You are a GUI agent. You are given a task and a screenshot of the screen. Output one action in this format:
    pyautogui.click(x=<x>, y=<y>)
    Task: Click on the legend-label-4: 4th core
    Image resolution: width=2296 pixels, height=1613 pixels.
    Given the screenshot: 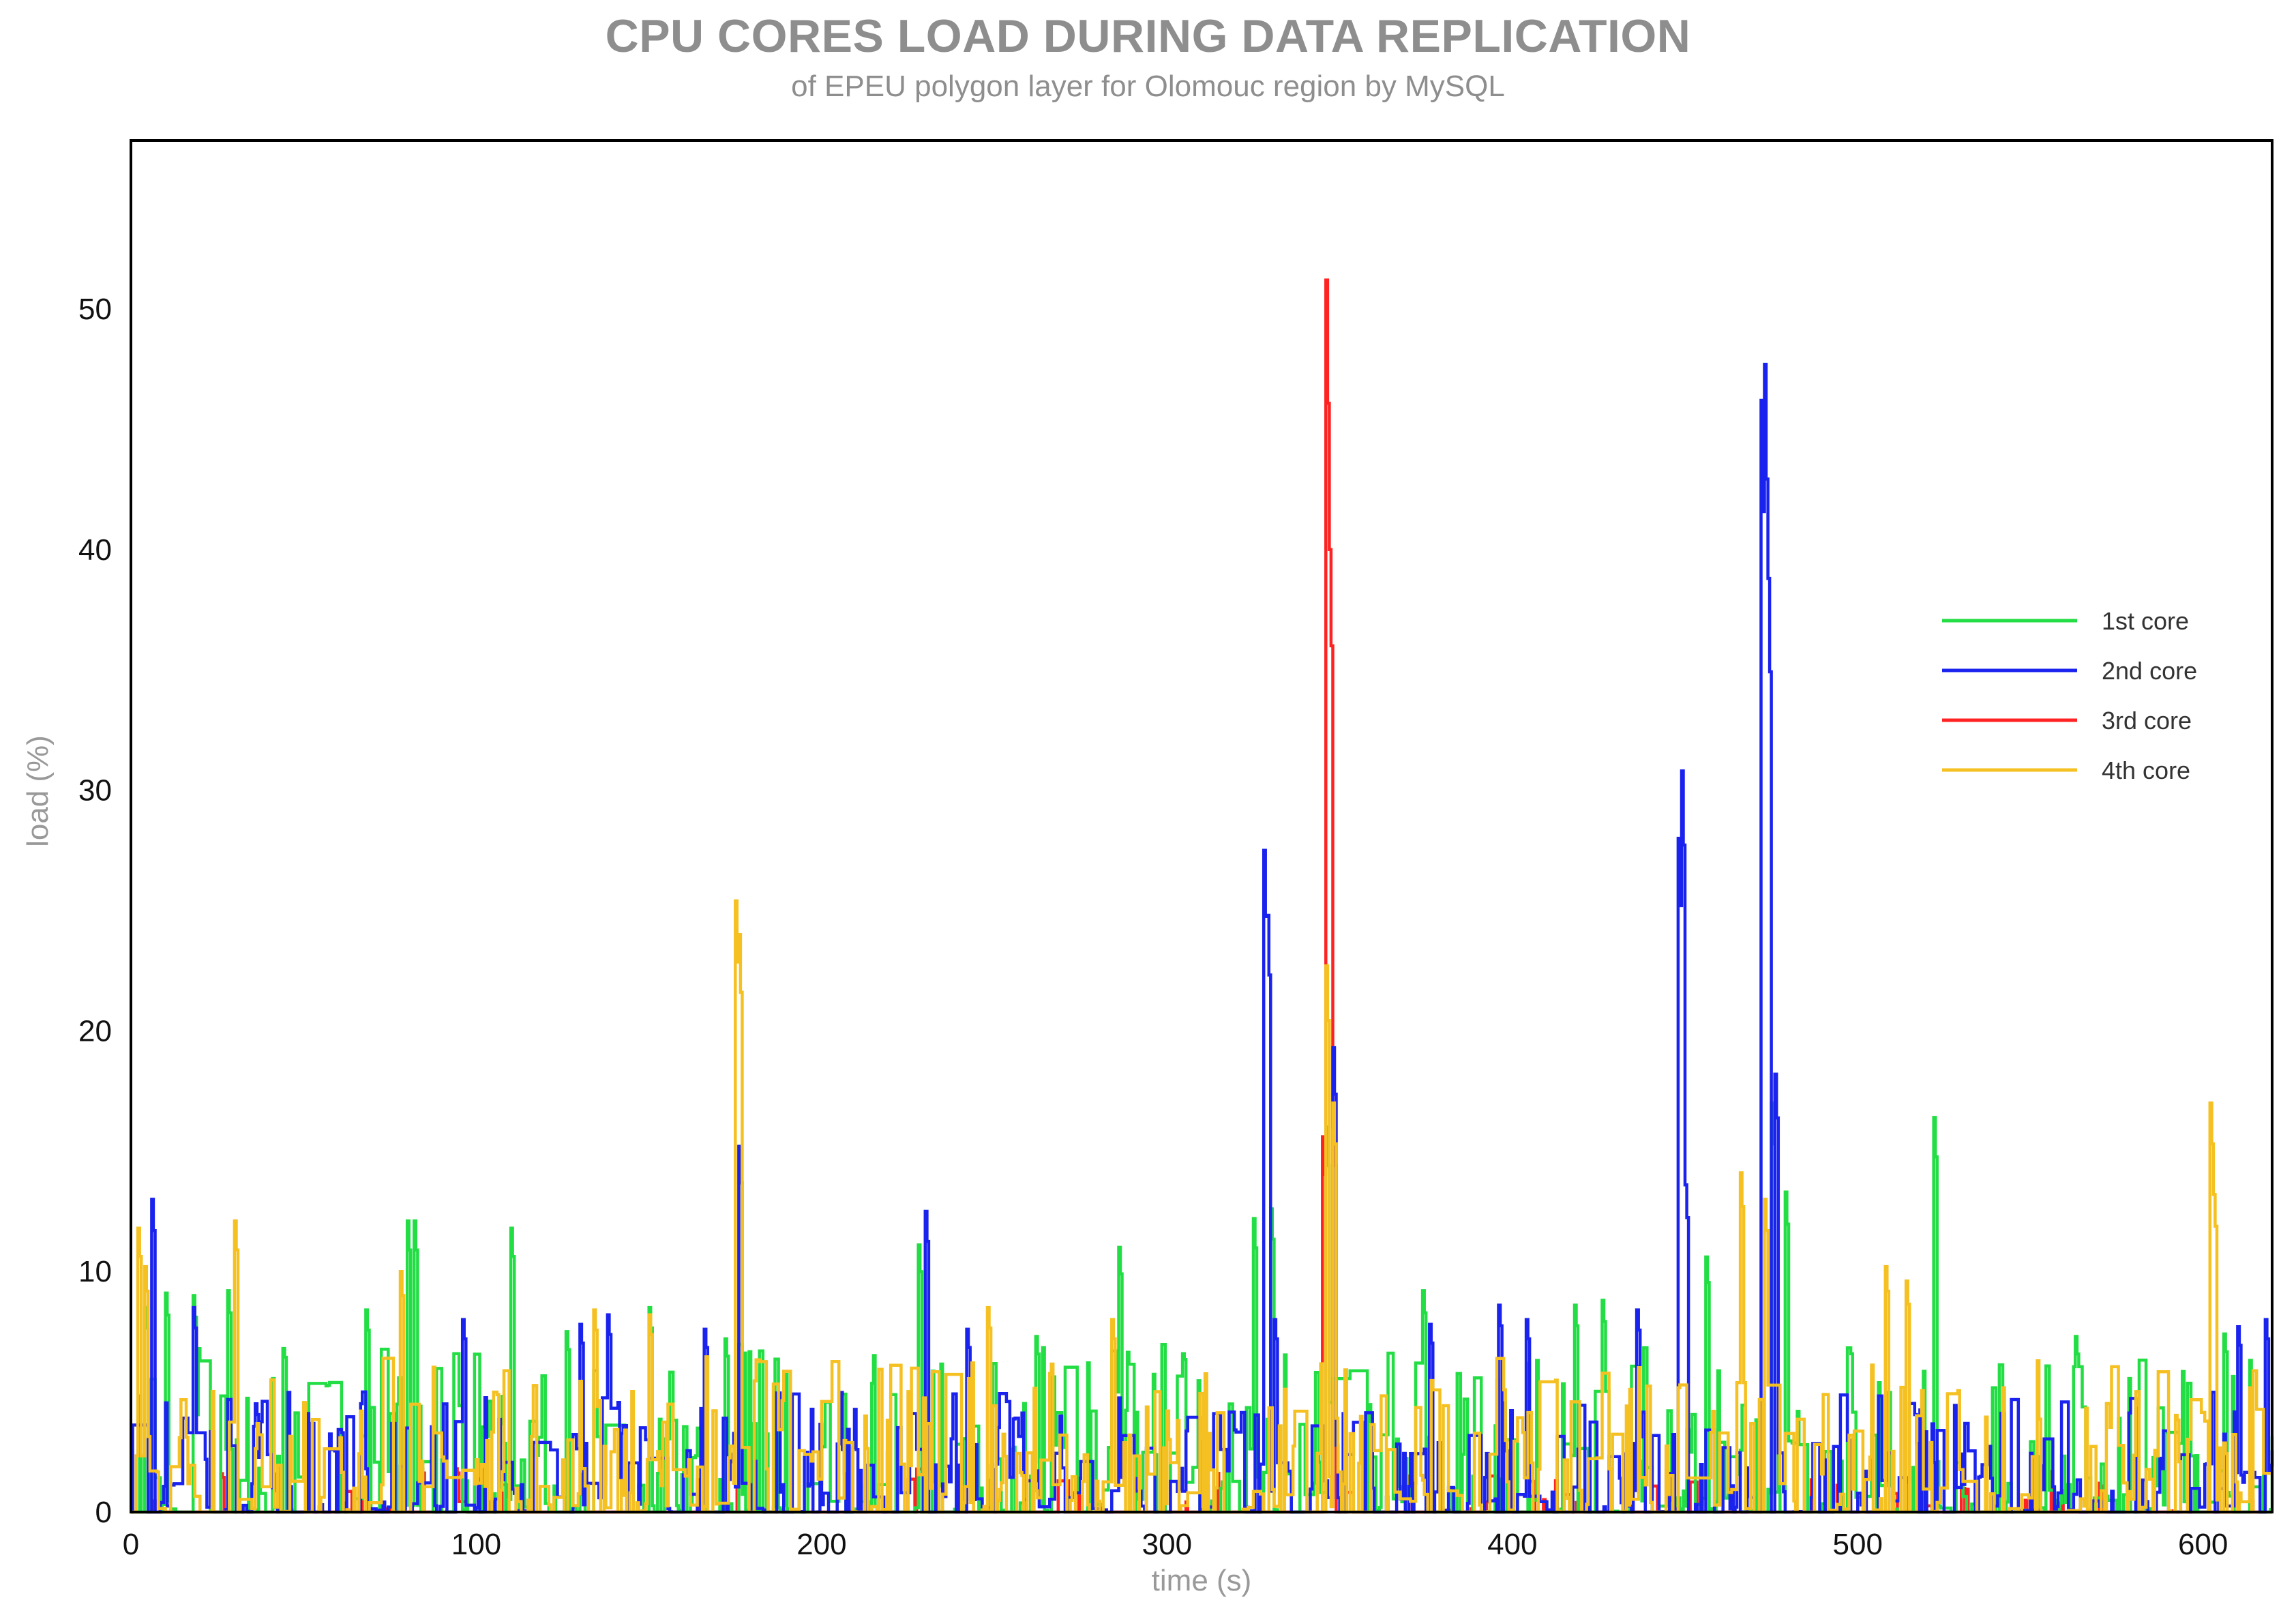 What is the action you would take?
    pyautogui.click(x=2146, y=770)
    